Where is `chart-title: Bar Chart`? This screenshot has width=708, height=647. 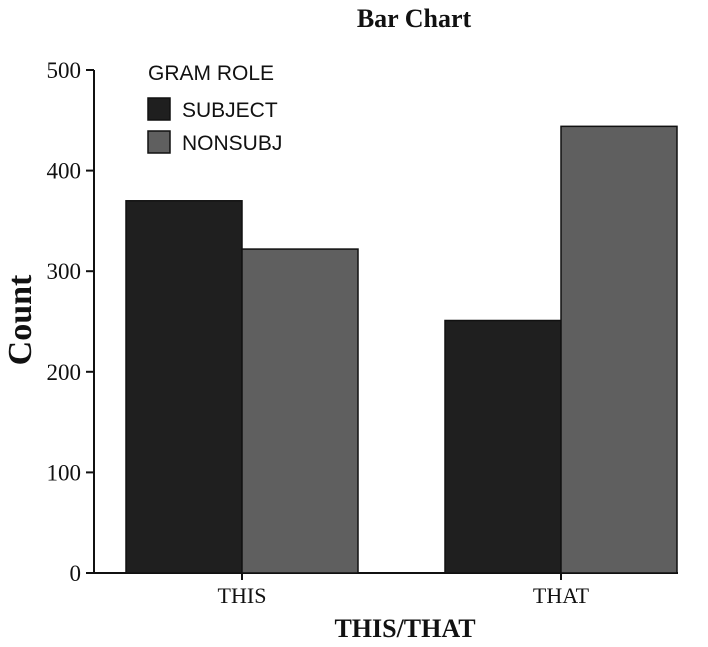 chart-title: Bar Chart is located at coordinates (414, 18).